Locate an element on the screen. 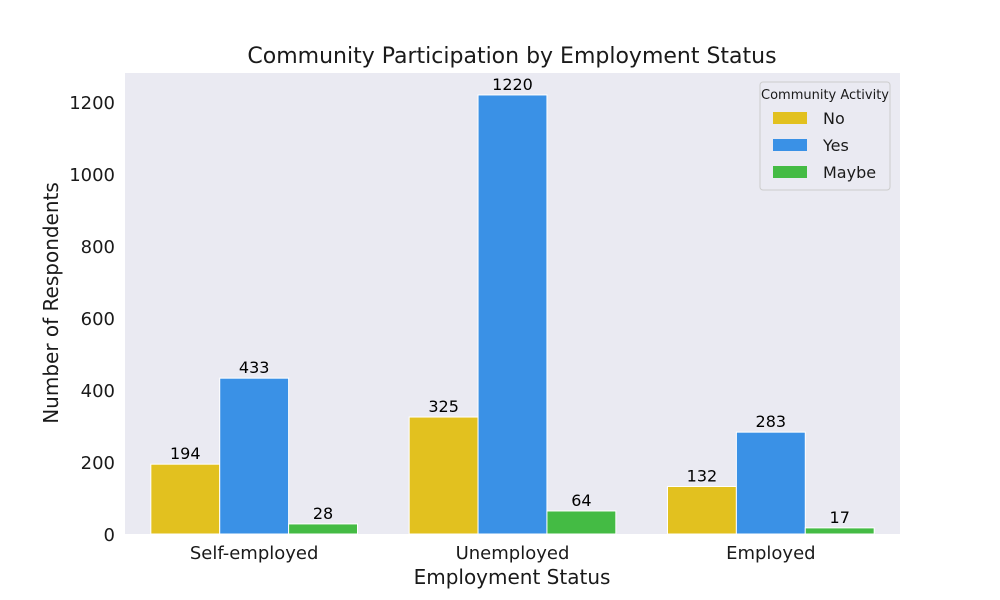 This screenshot has width=1000, height=600. legend-items: No Yes Maybe is located at coordinates (824, 145).